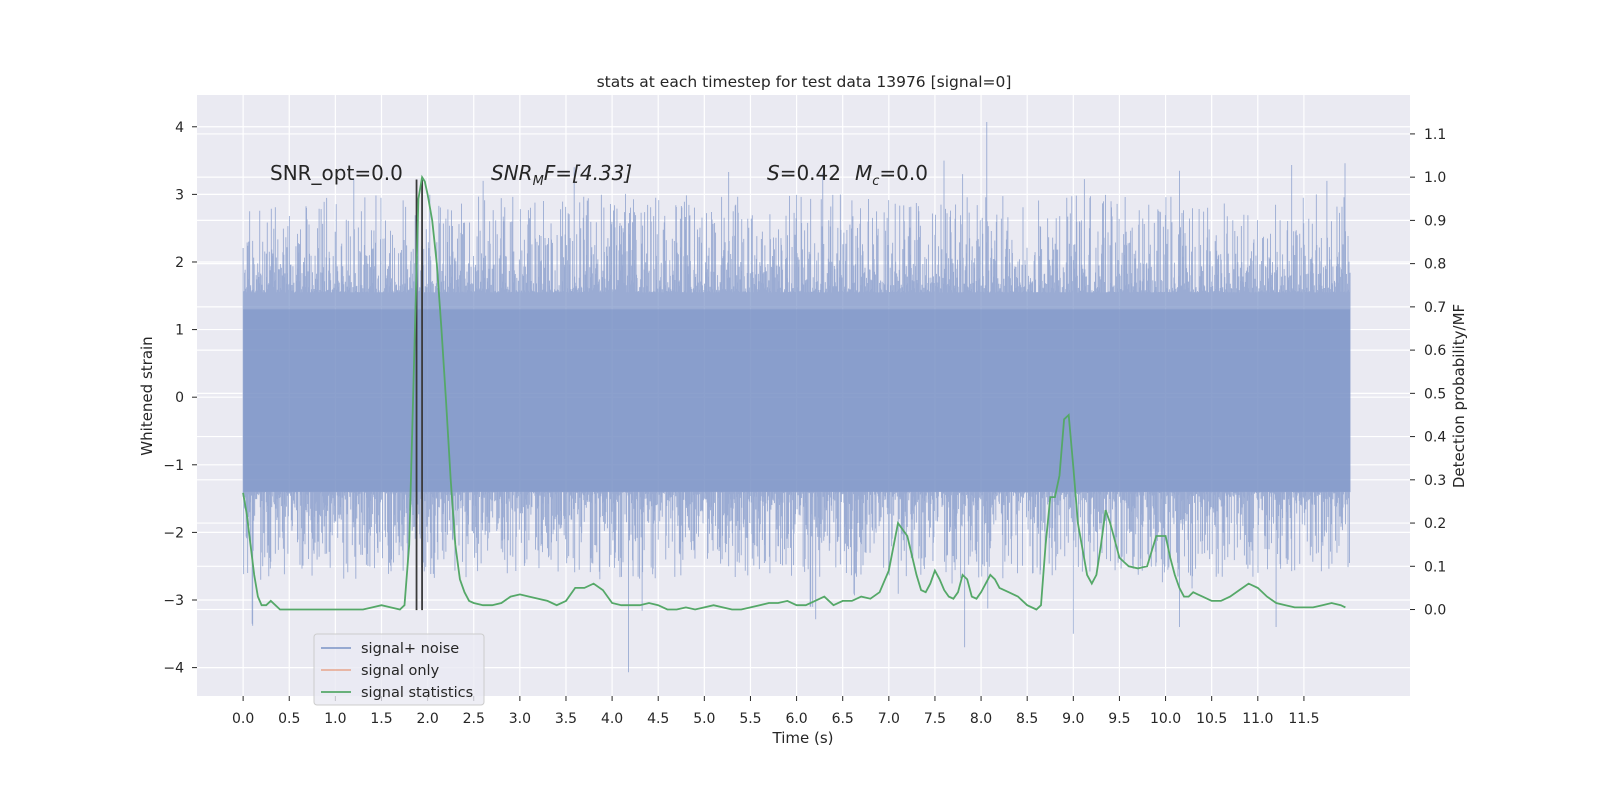 The image size is (1600, 800). What do you see at coordinates (1073, 719) in the screenshot?
I see `x-tick-label-18: 9.0` at bounding box center [1073, 719].